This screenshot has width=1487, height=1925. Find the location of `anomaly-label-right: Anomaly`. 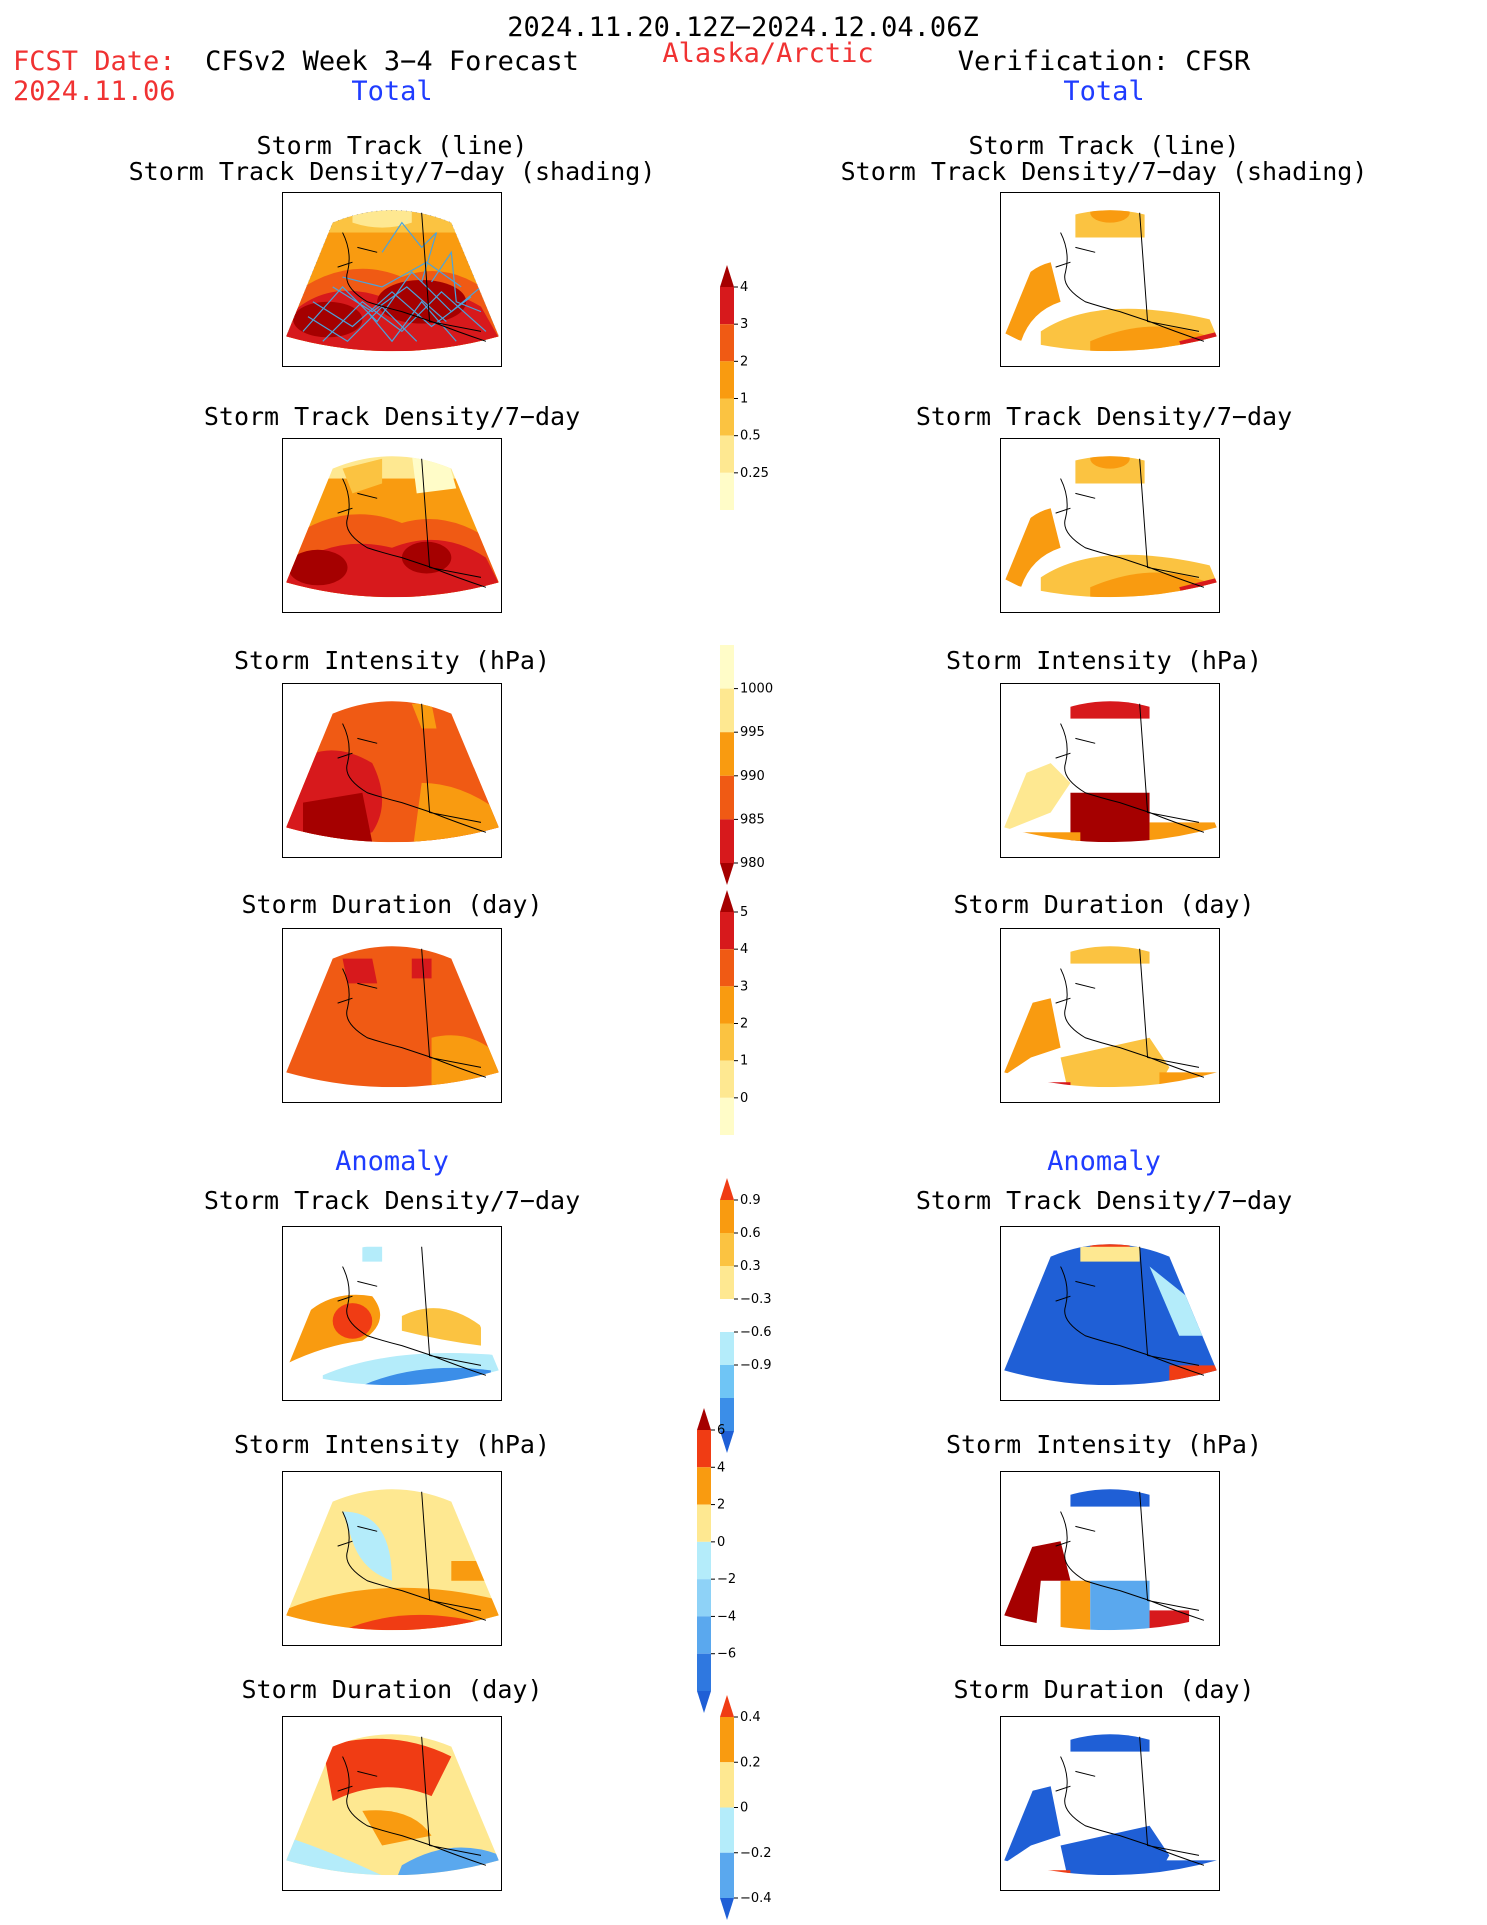

anomaly-label-right: Anomaly is located at coordinates (1104, 1161).